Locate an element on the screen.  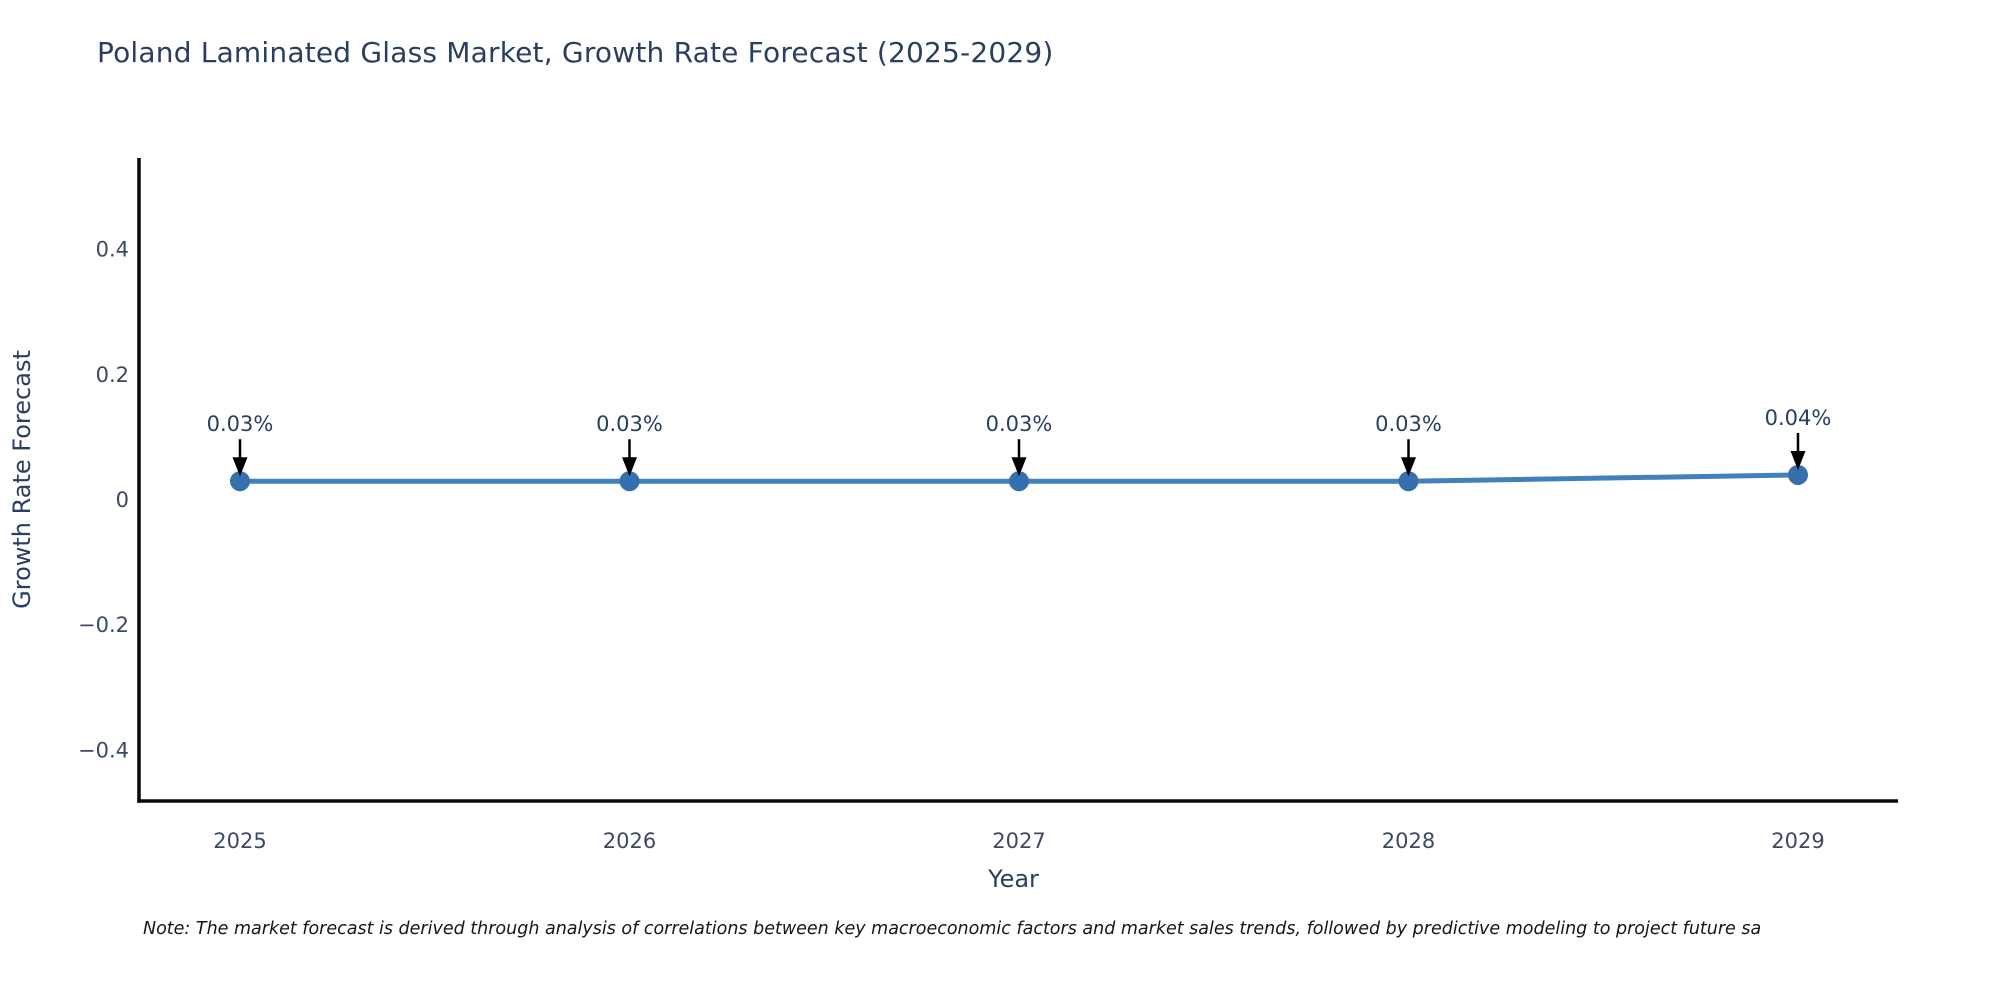
y-tick-label: −0.2 is located at coordinates (103, 625).